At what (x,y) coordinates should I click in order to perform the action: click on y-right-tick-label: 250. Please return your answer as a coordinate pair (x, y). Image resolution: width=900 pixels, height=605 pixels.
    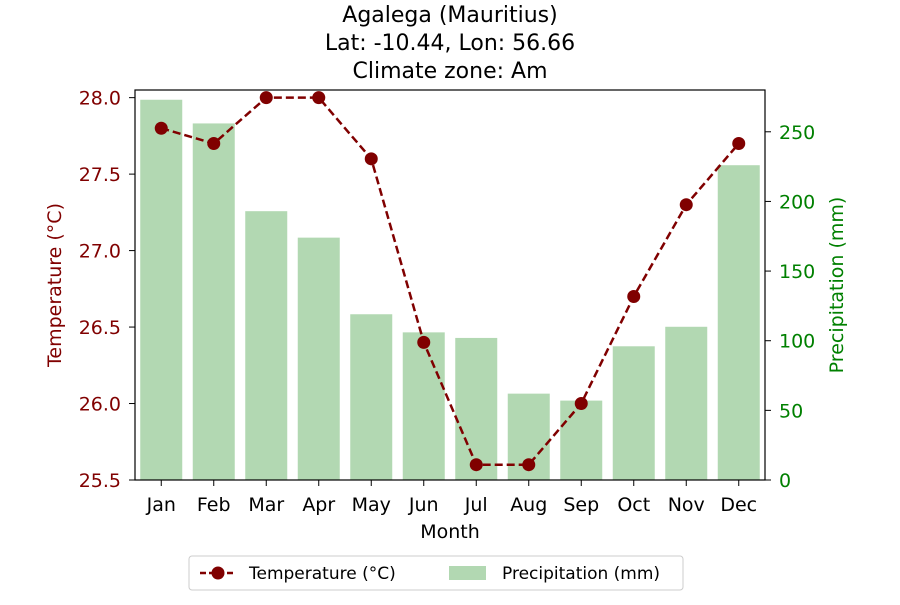
    Looking at the image, I should click on (797, 133).